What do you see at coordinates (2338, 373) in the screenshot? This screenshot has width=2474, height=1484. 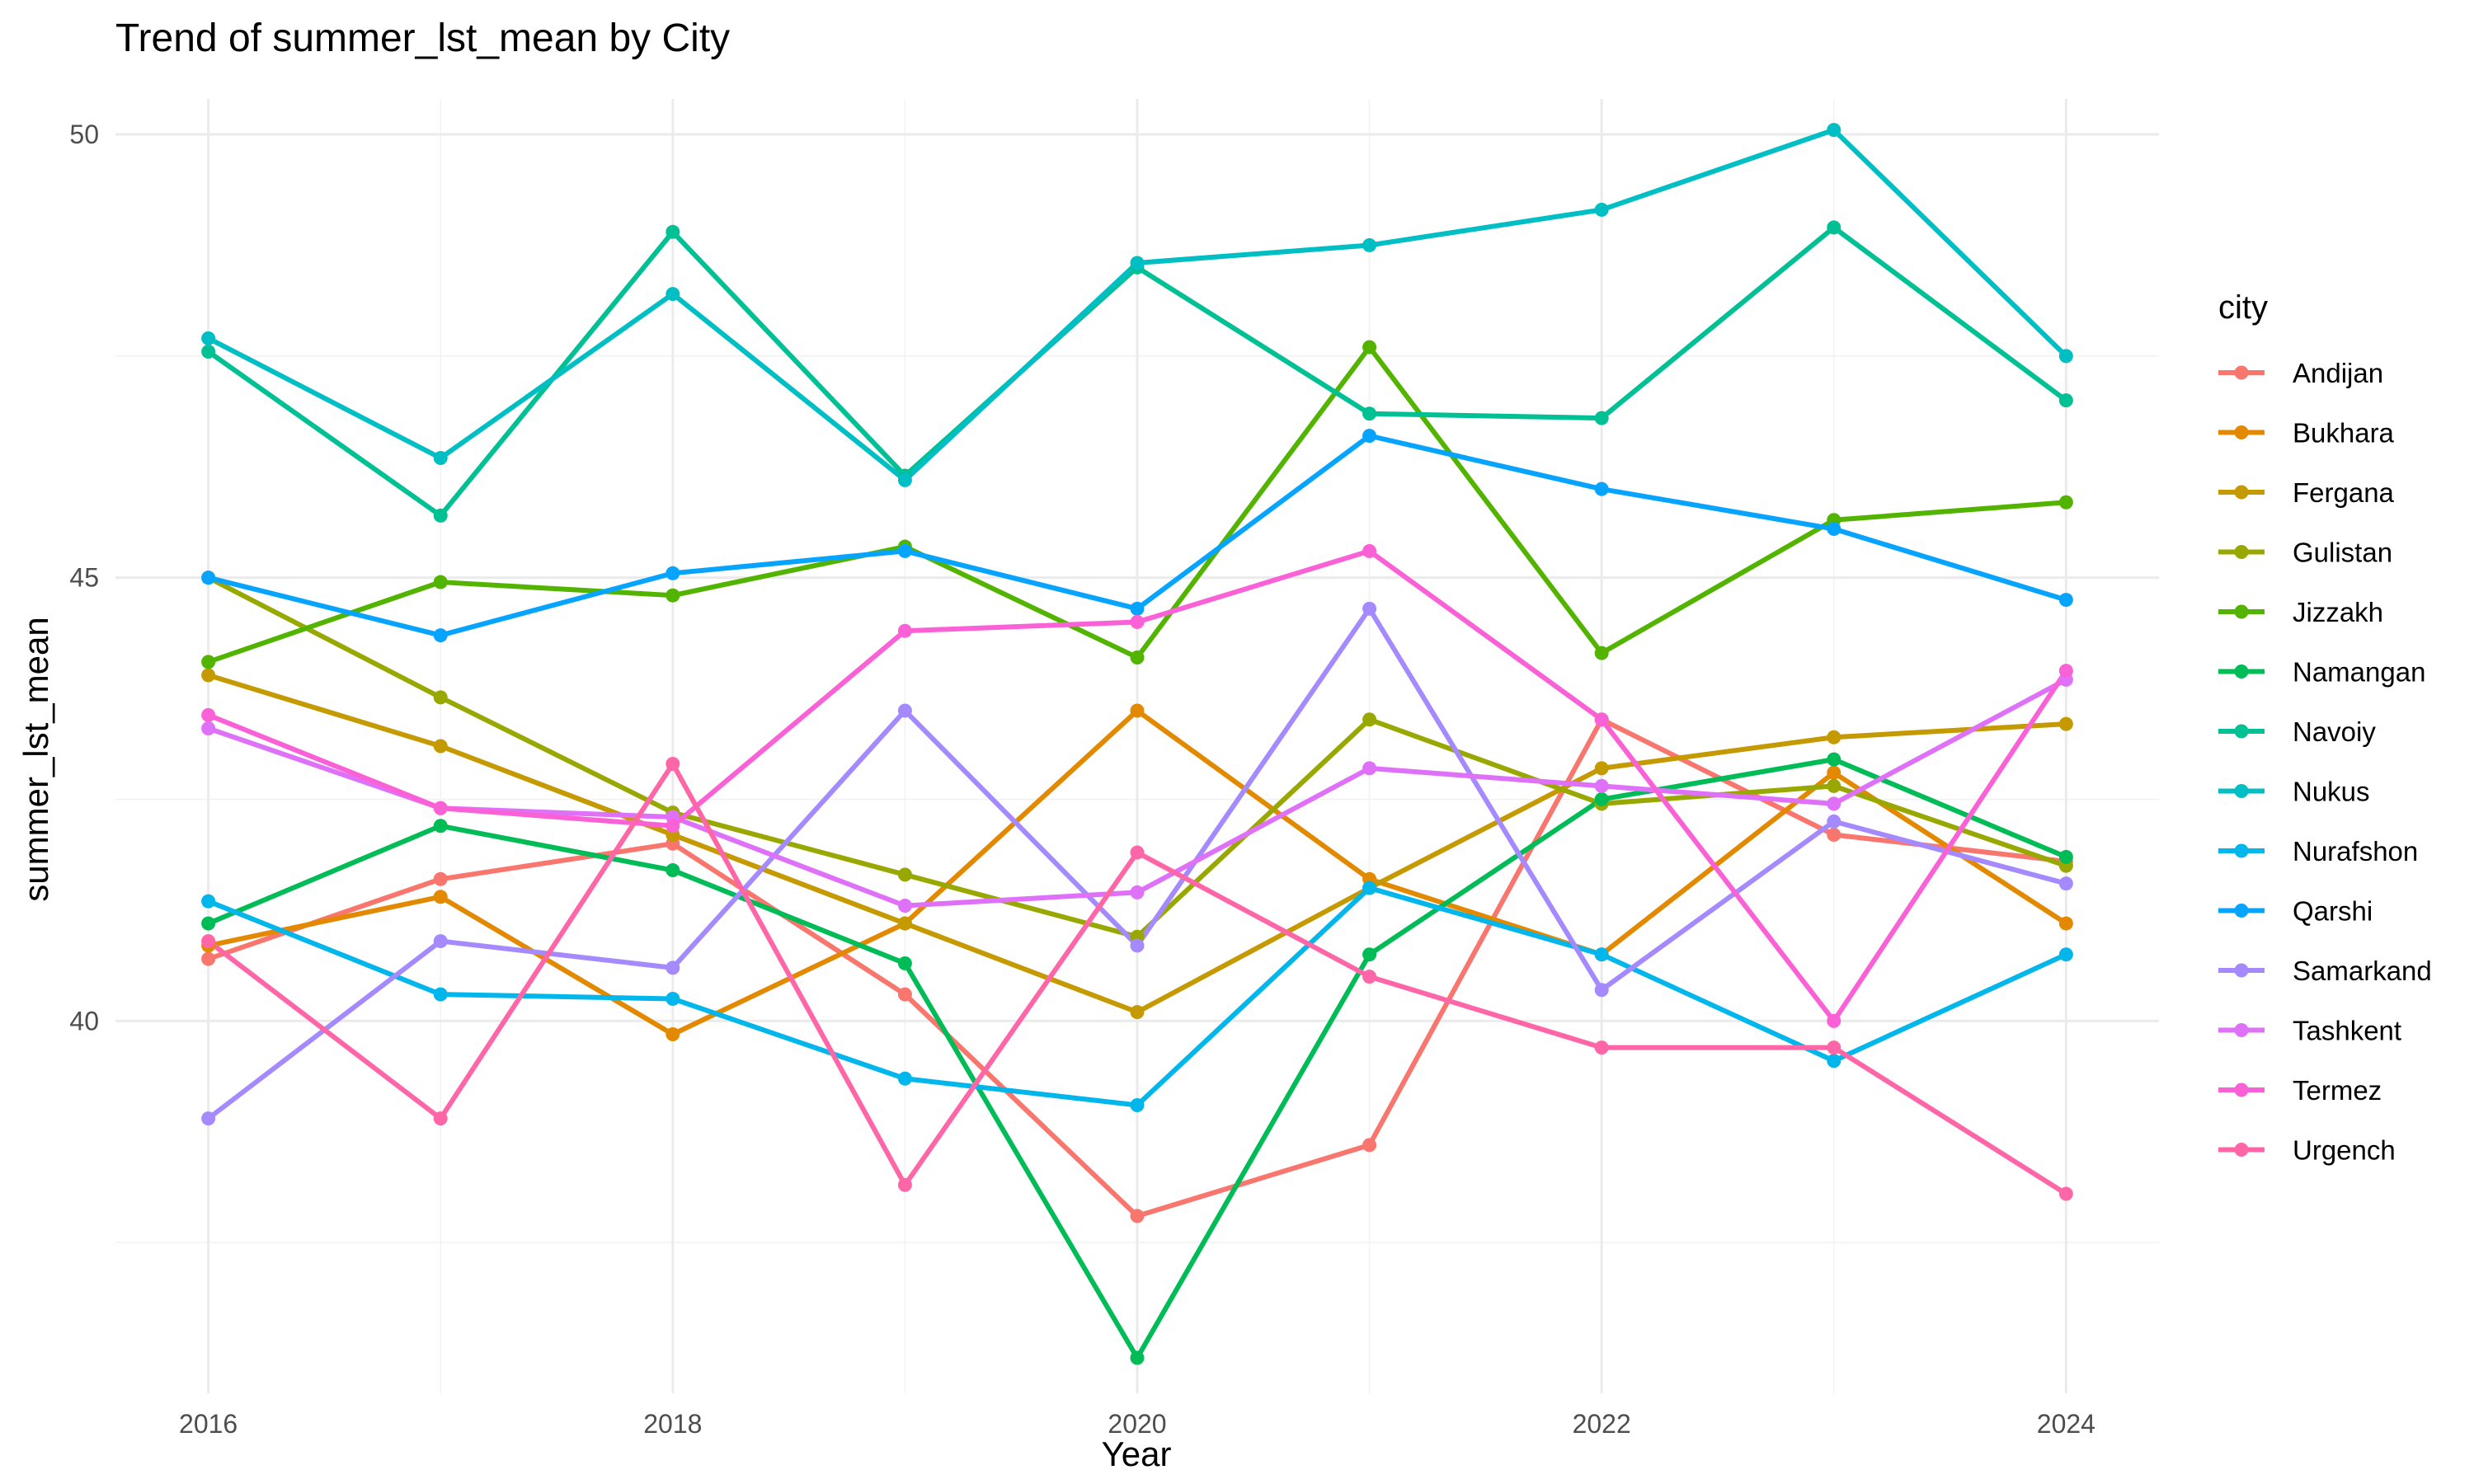 I see `legend-label: Andijan` at bounding box center [2338, 373].